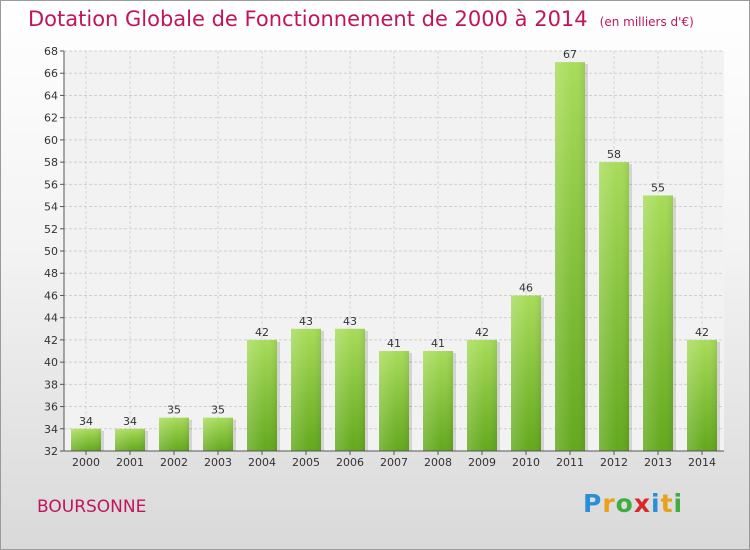 This screenshot has height=550, width=750. I want to click on y-tick-label: 50, so click(51, 251).